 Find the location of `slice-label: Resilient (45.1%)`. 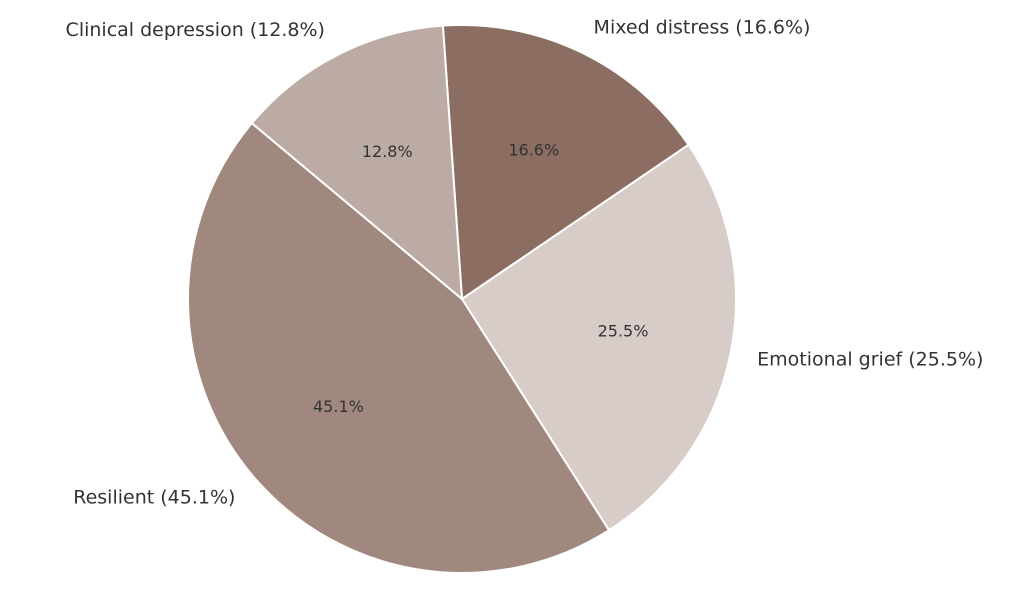

slice-label: Resilient (45.1%) is located at coordinates (154, 497).